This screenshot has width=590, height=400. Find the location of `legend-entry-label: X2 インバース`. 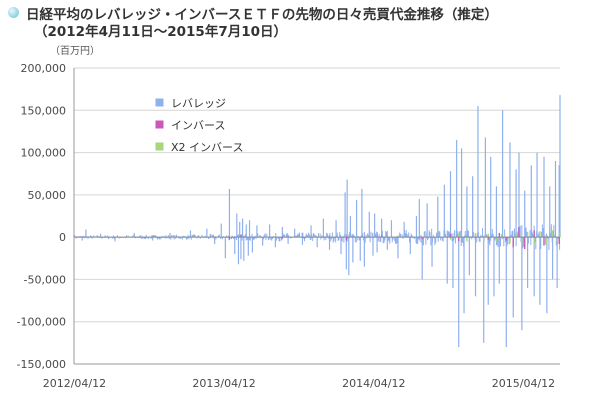

legend-entry-label: X2 インバース is located at coordinates (207, 147).